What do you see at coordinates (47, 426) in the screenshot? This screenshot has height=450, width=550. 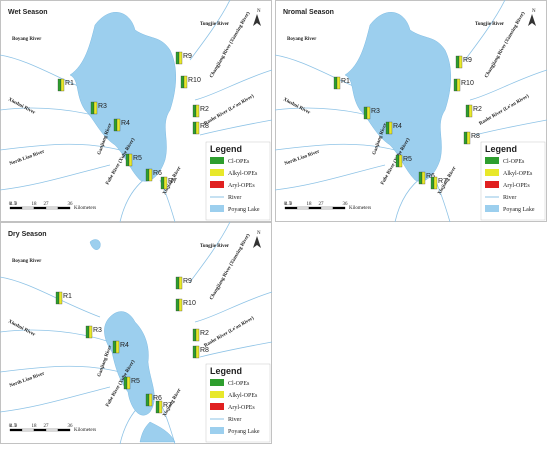 I see `scale-label: 27` at bounding box center [47, 426].